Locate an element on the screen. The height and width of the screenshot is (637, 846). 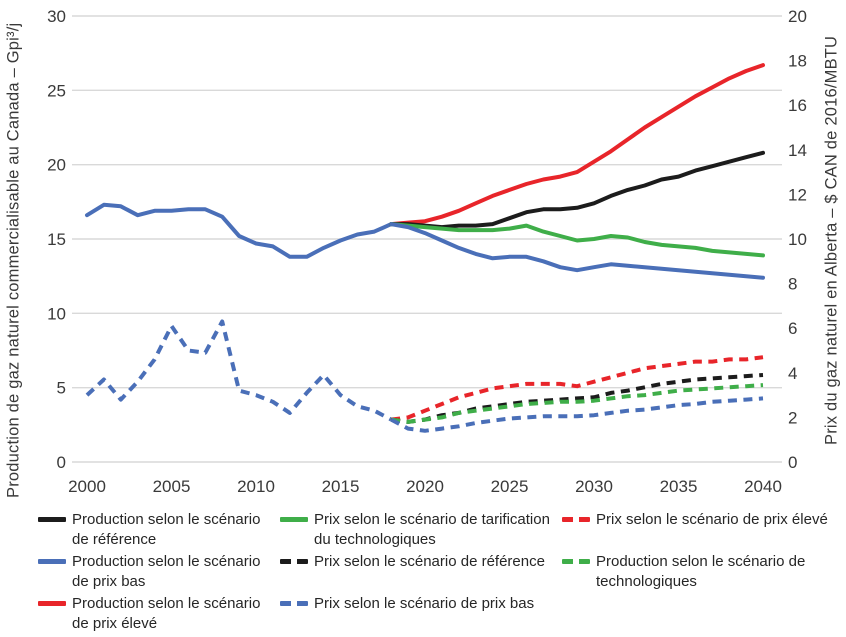
left-axis-tick-label: 5 is located at coordinates (61, 388).